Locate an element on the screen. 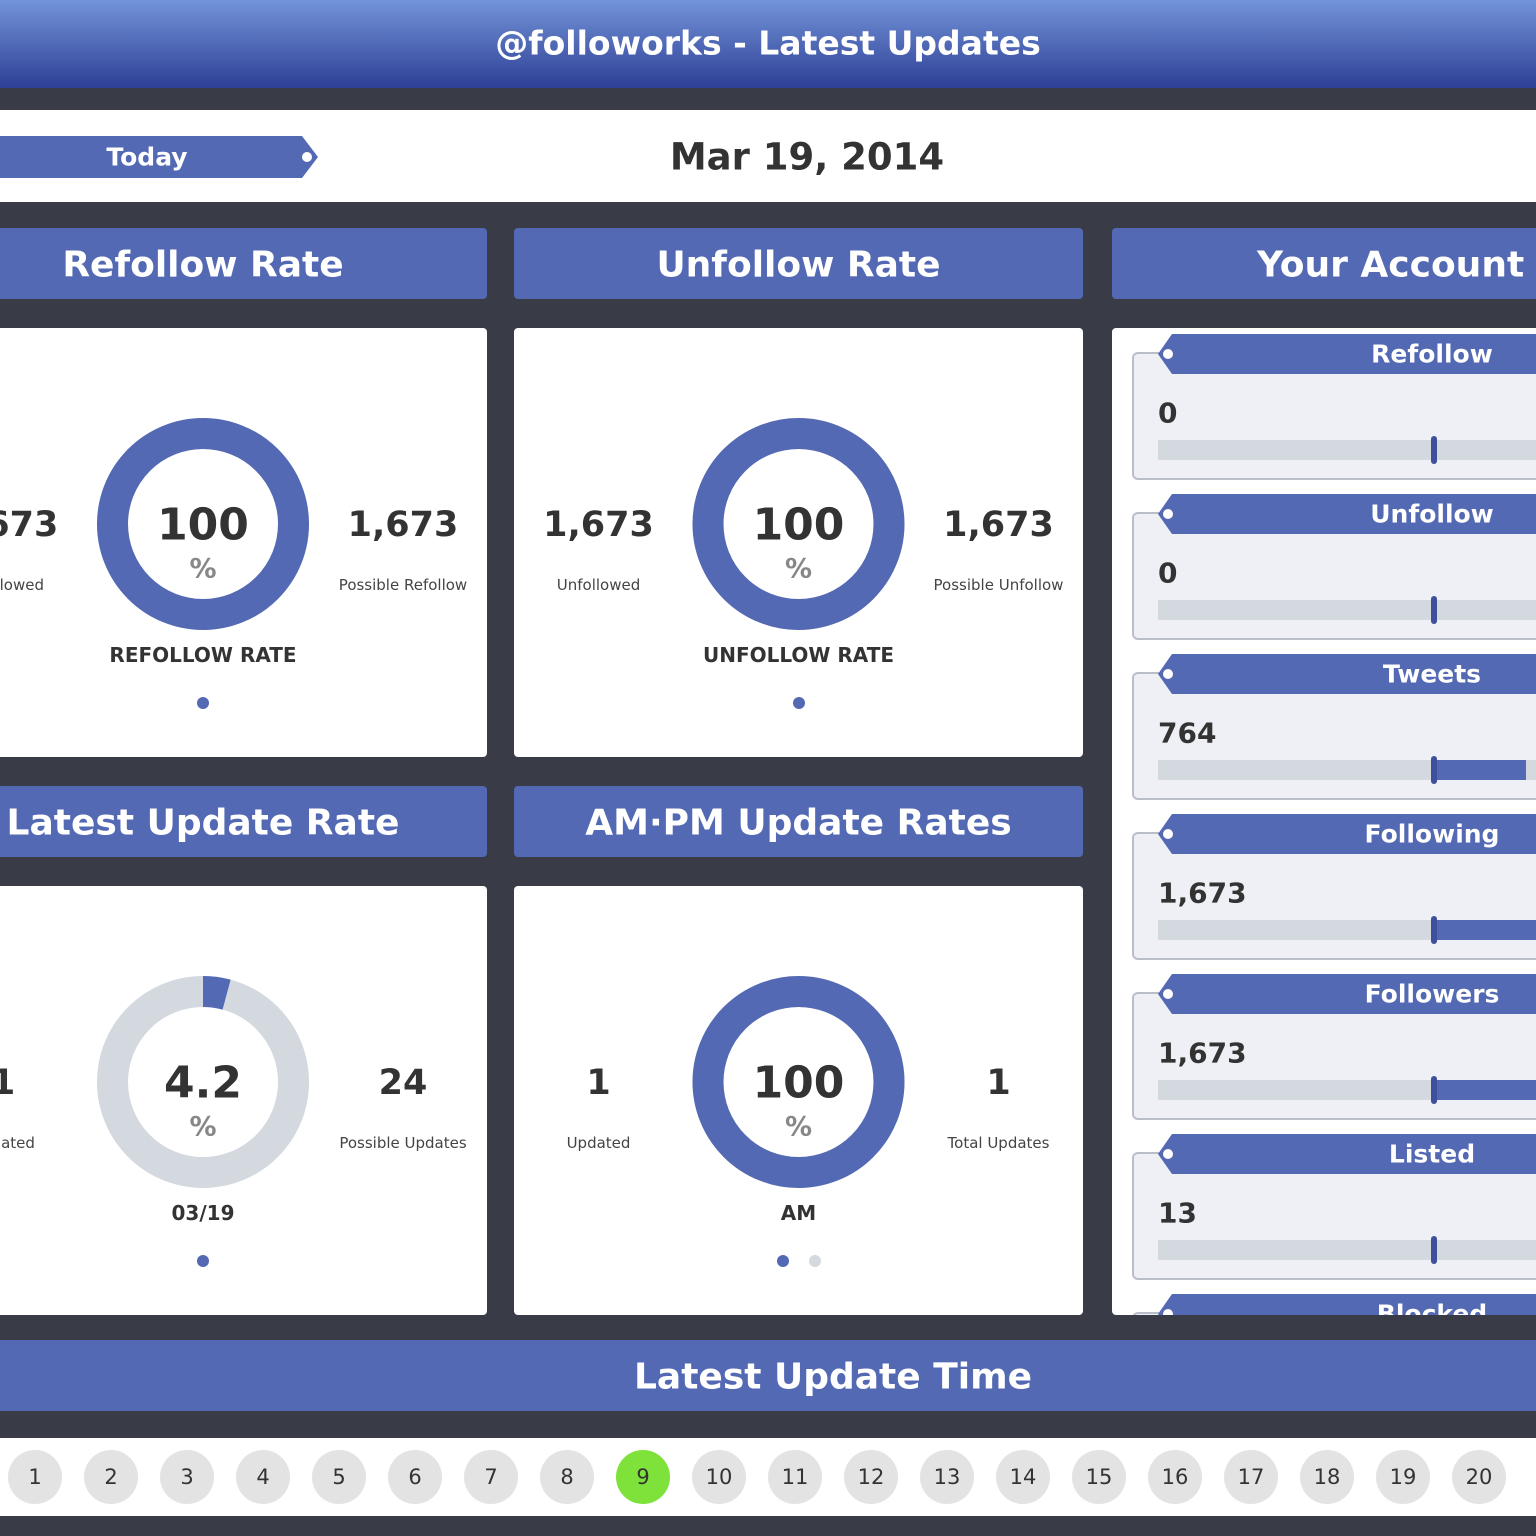 The image size is (1536, 1536). item-value: 13 is located at coordinates (1177, 1213).